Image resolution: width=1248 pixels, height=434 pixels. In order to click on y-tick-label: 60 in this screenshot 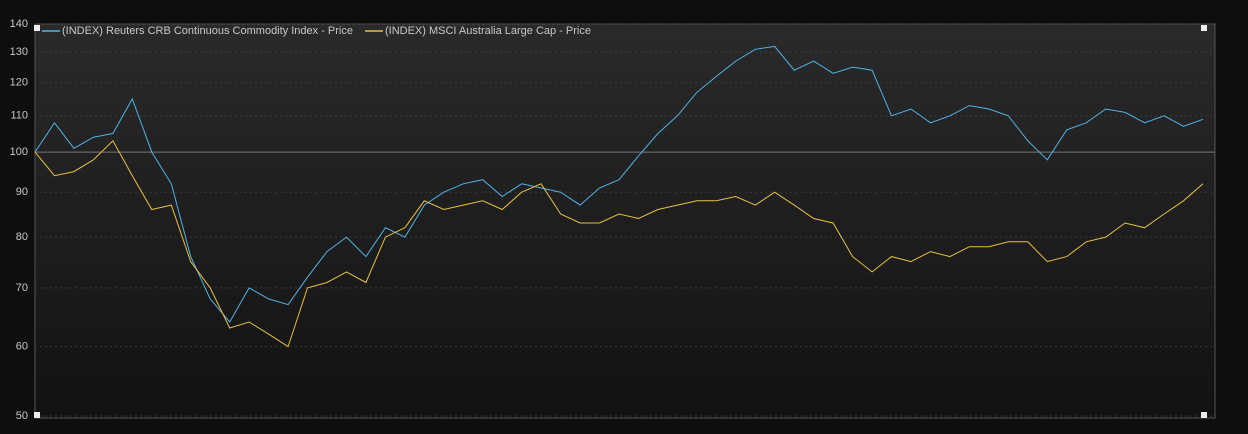, I will do `click(22, 346)`.